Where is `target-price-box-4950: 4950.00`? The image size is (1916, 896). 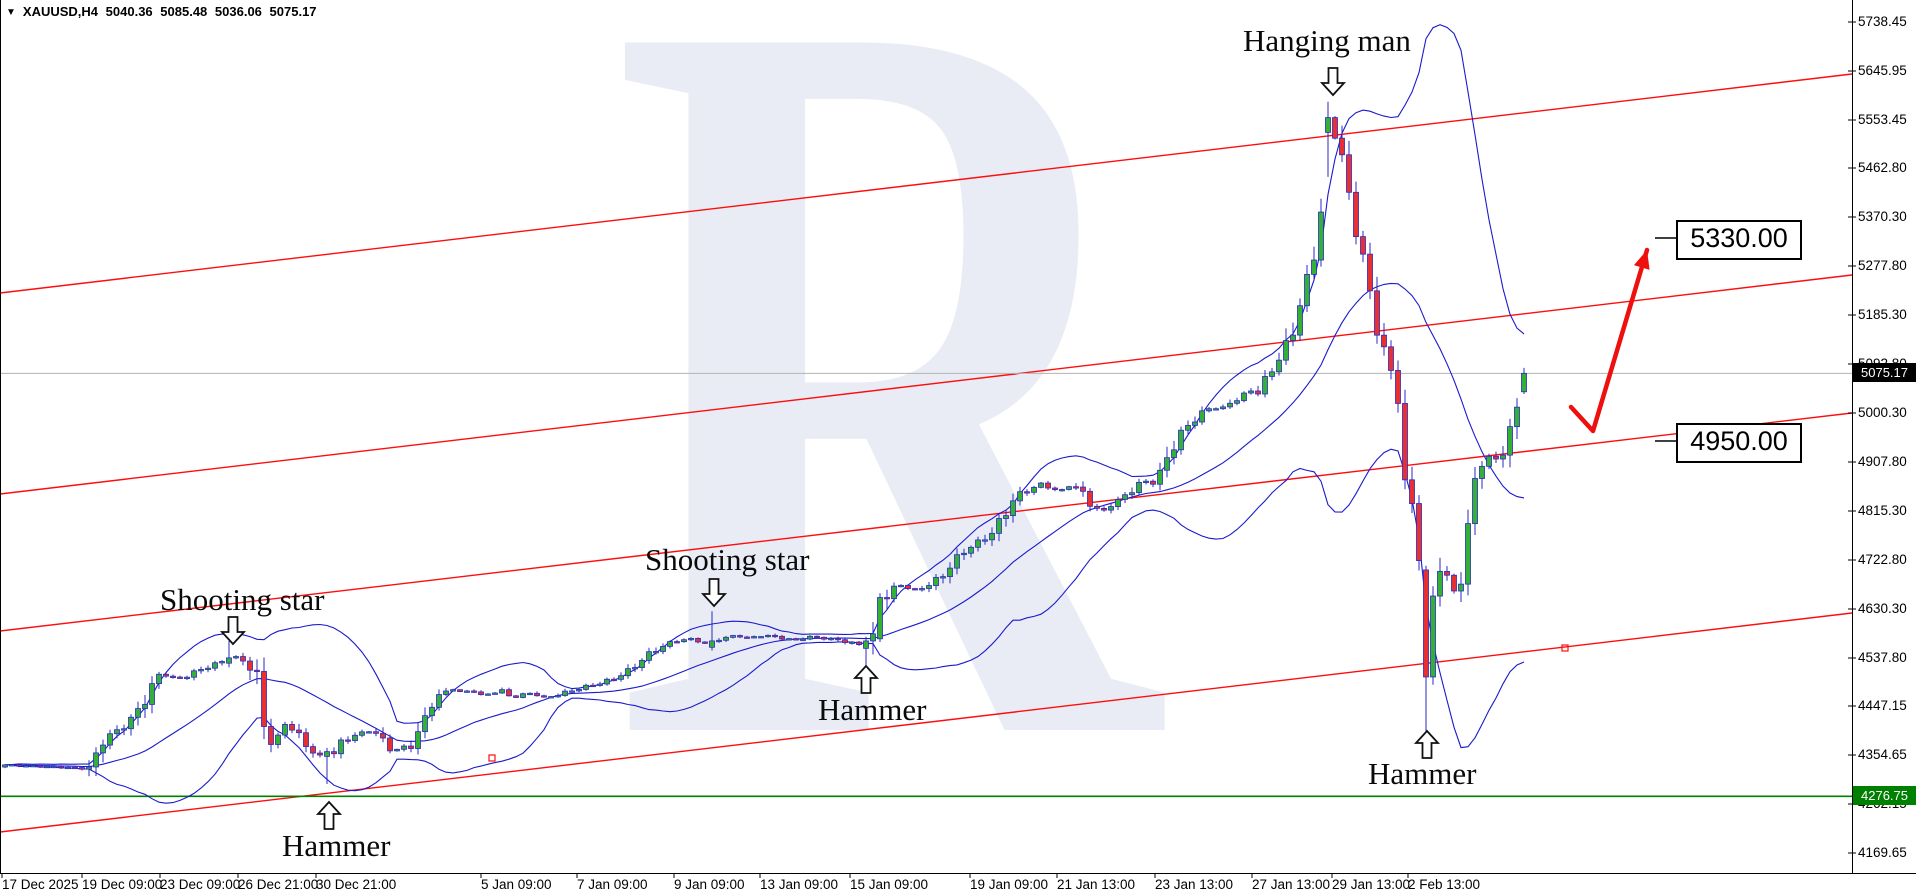 target-price-box-4950: 4950.00 is located at coordinates (1739, 443).